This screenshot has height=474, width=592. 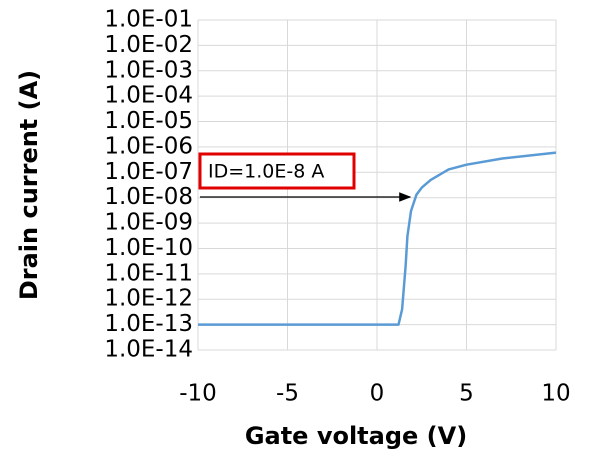 I want to click on x-tick-label: 10, so click(x=555, y=394).